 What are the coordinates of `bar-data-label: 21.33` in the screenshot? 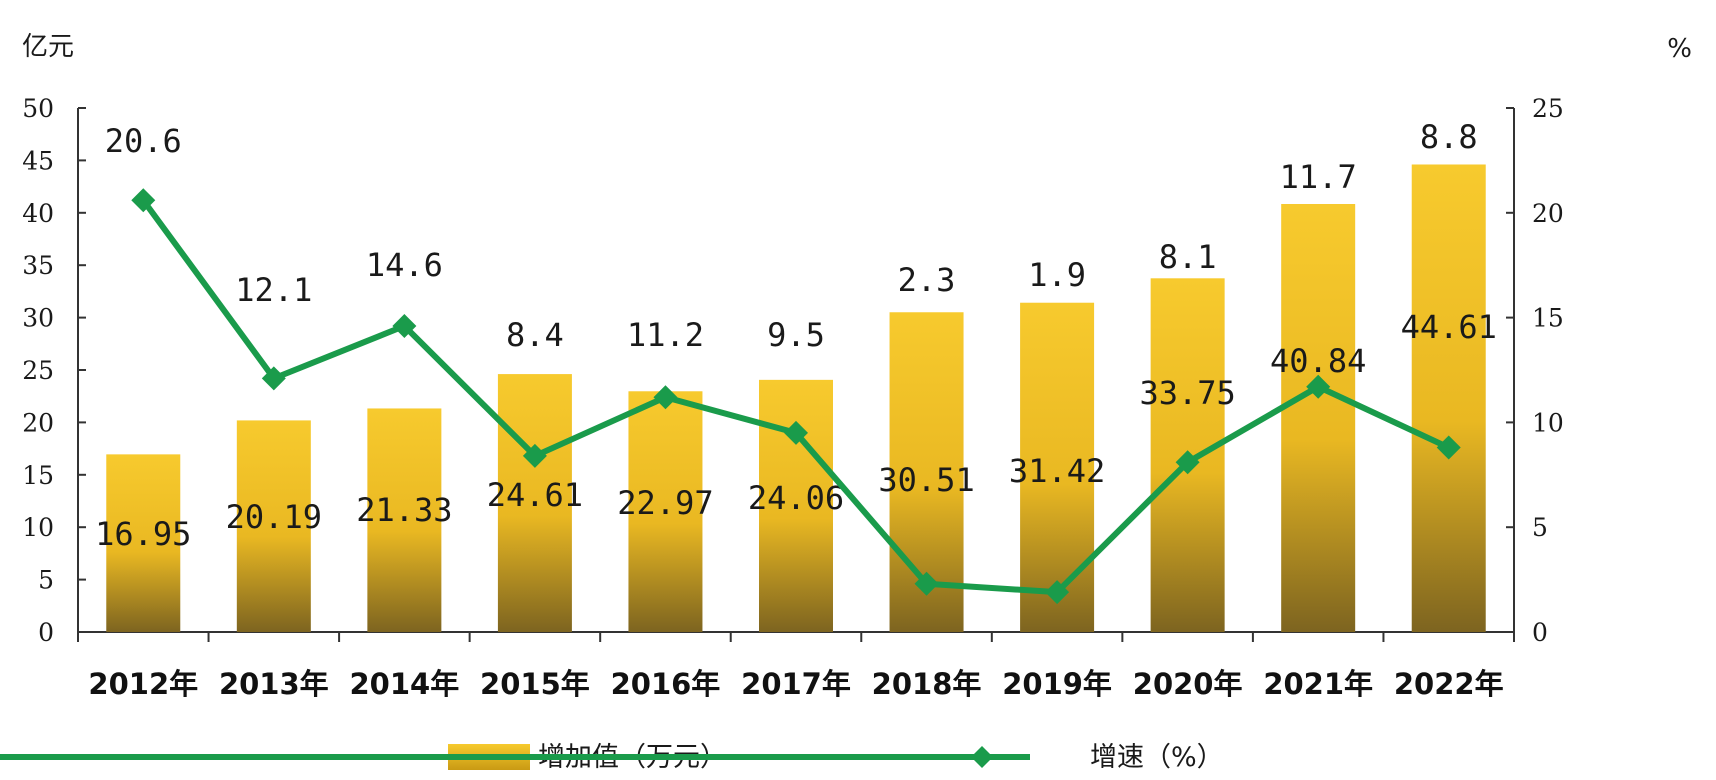 It's located at (404, 510).